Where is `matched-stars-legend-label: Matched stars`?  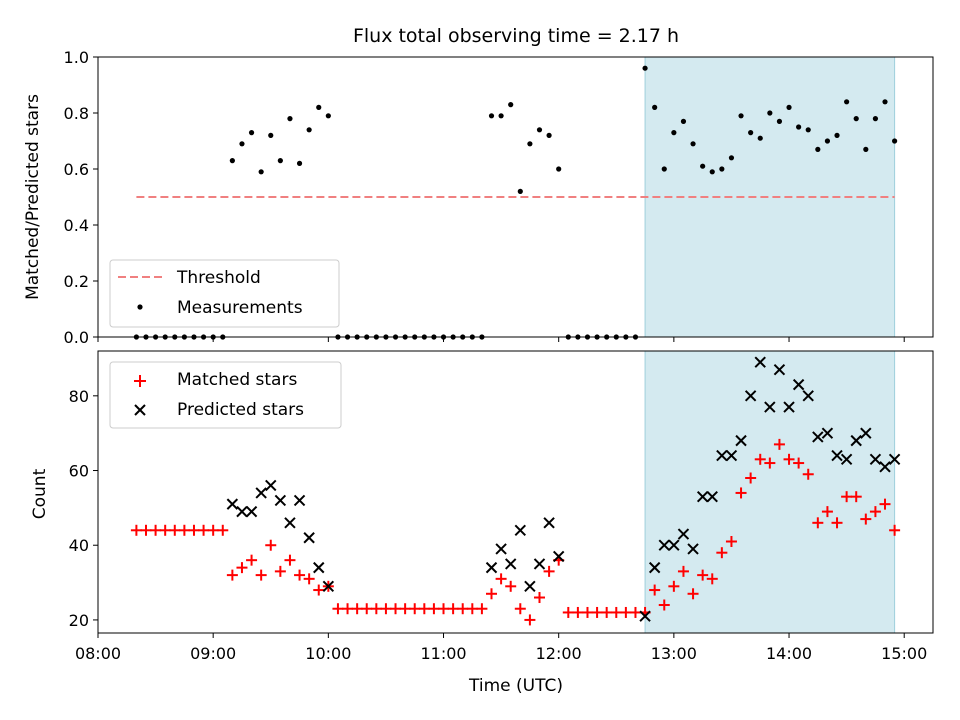
matched-stars-legend-label: Matched stars is located at coordinates (237, 380).